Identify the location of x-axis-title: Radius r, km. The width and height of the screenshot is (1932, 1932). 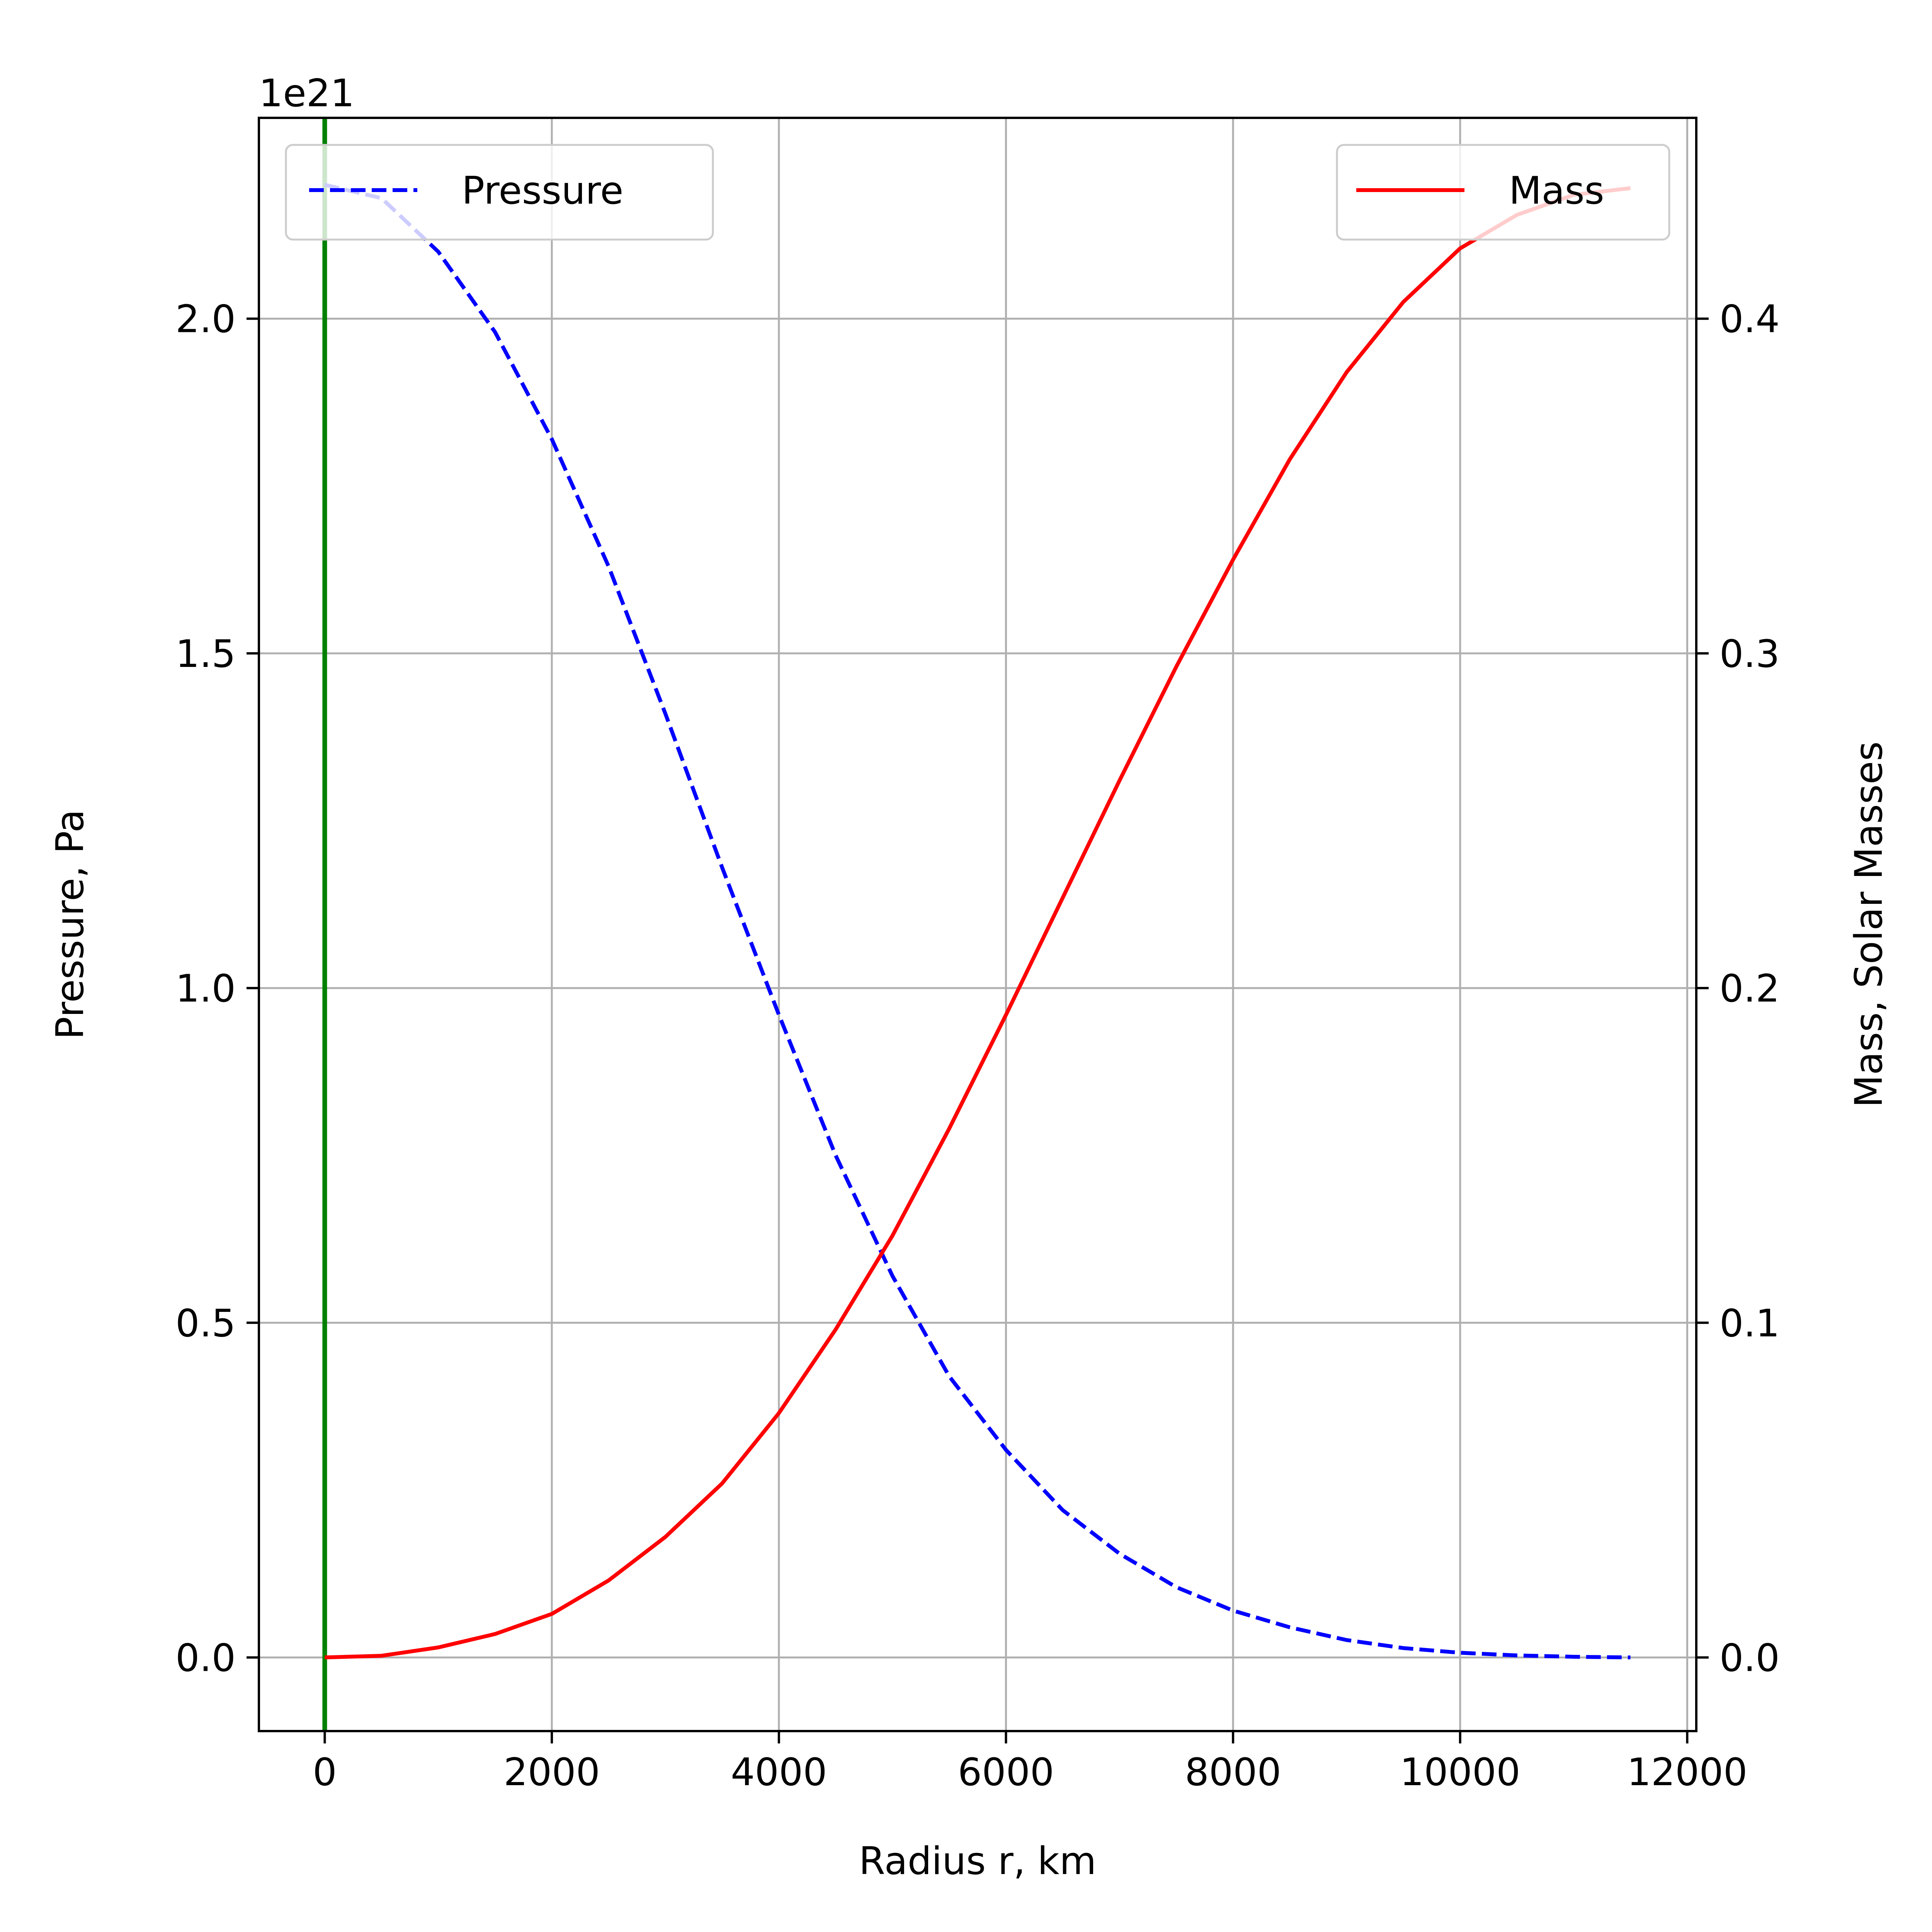
(978, 1861).